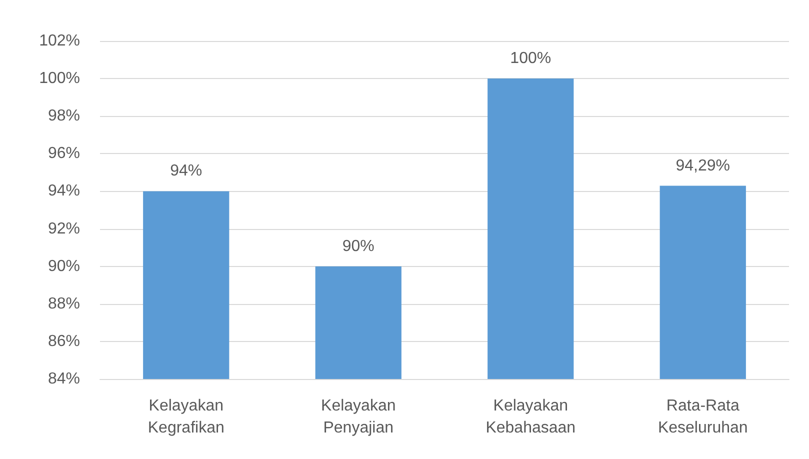 The image size is (809, 459). I want to click on data-label: 100%, so click(531, 59).